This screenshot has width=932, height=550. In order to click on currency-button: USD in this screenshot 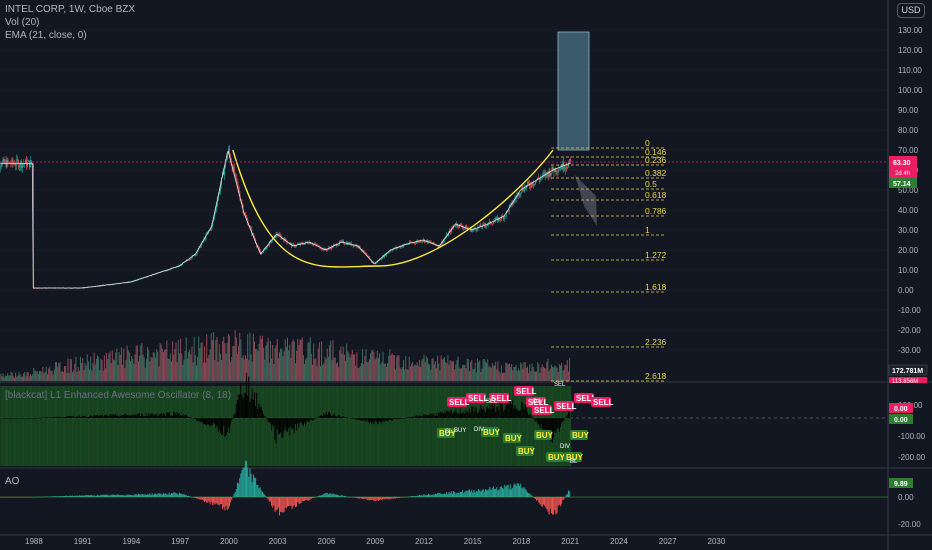, I will do `click(911, 10)`.